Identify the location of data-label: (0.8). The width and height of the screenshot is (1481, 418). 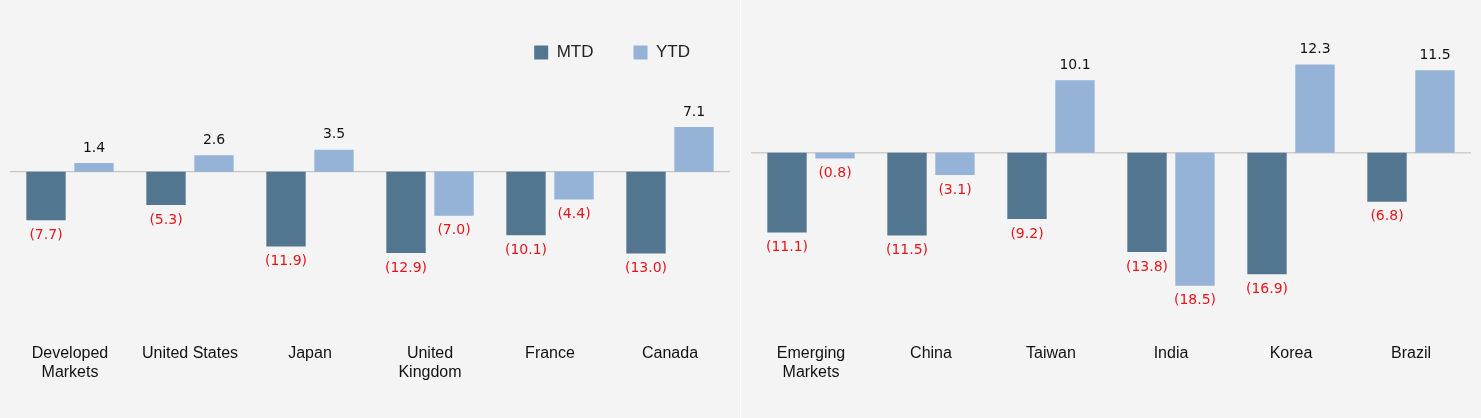
(835, 172).